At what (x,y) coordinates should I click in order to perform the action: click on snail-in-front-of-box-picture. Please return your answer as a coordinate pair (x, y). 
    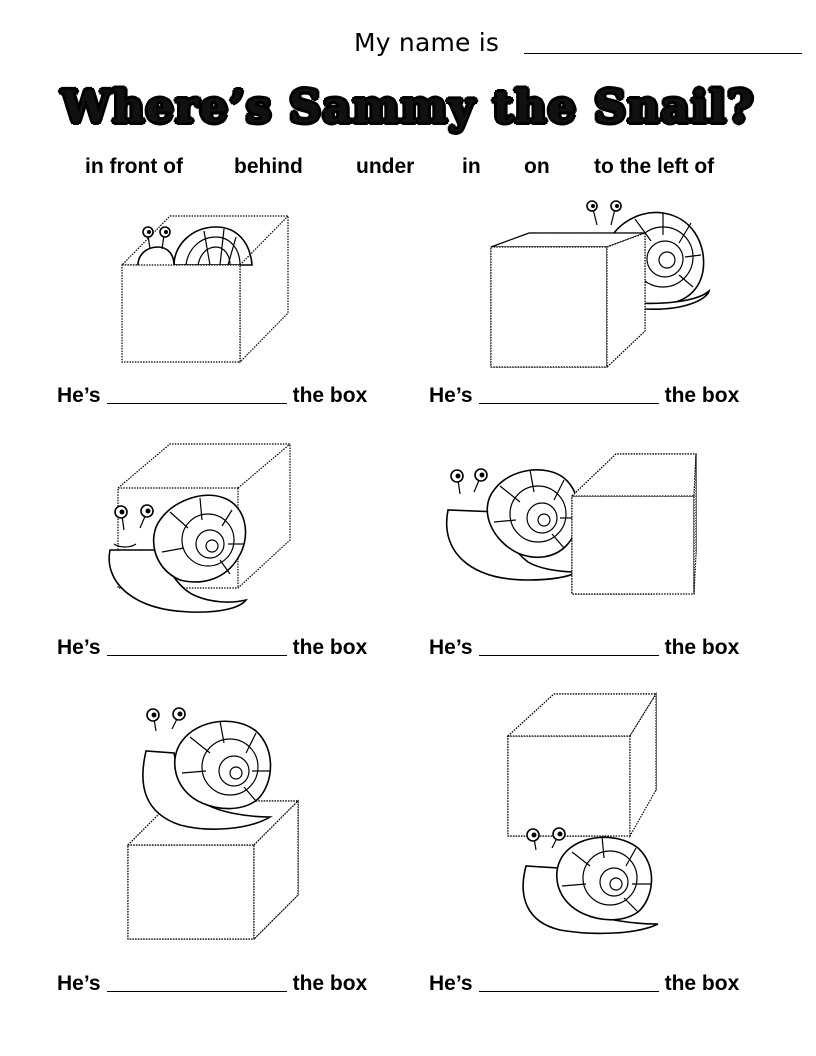
    Looking at the image, I should click on (199, 528).